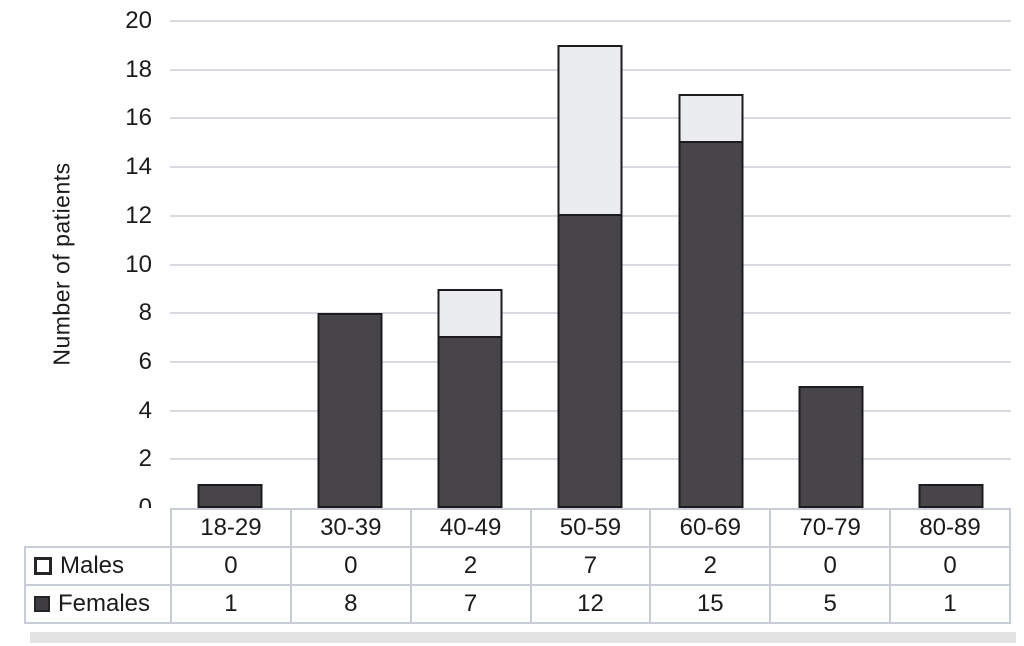 This screenshot has width=1024, height=646. What do you see at coordinates (138, 20) in the screenshot?
I see `y-tick-label: 20` at bounding box center [138, 20].